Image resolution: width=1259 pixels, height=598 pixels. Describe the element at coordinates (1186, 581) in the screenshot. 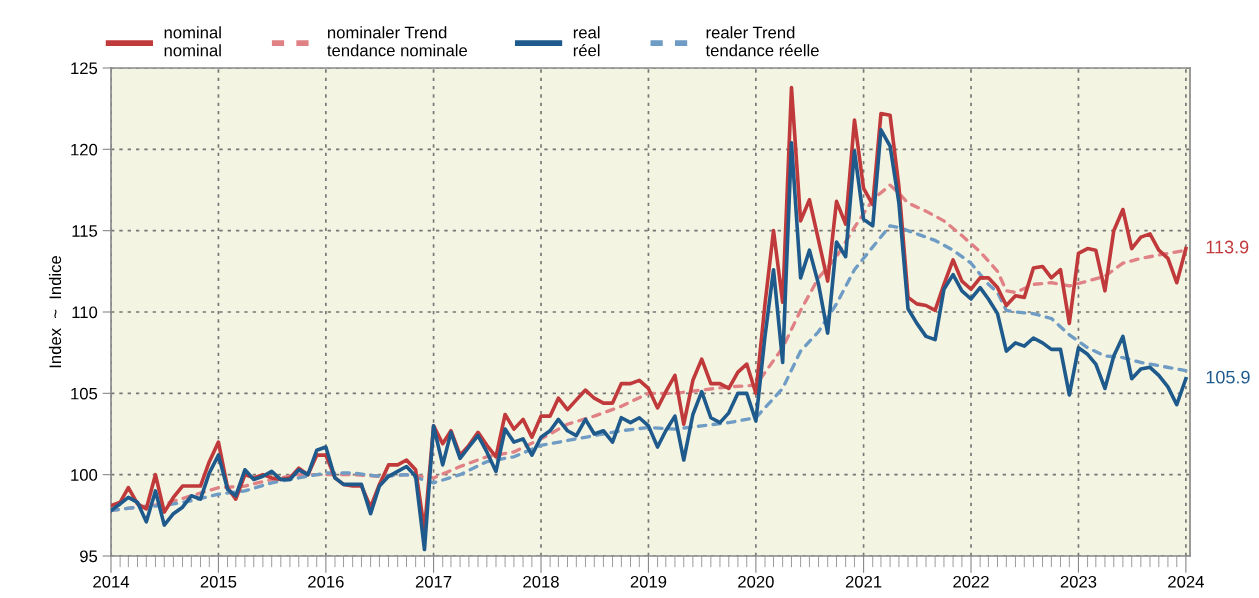

I see `x-tick-label: 2024` at that location.